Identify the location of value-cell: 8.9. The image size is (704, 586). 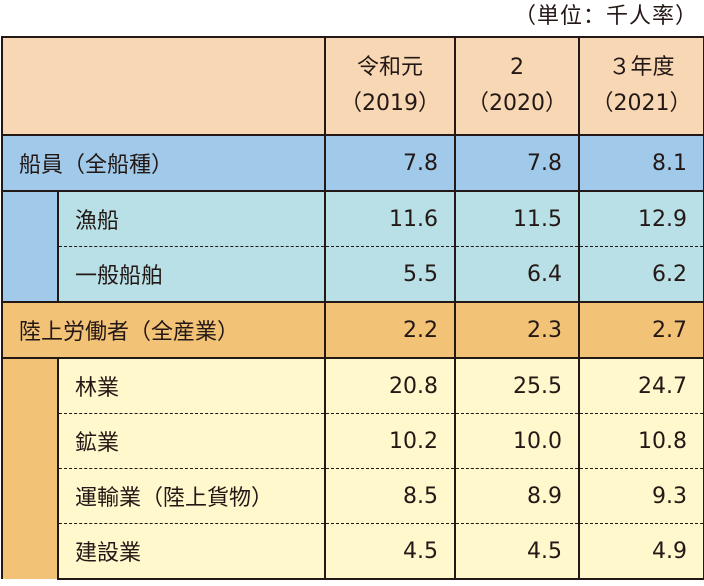
(517, 496).